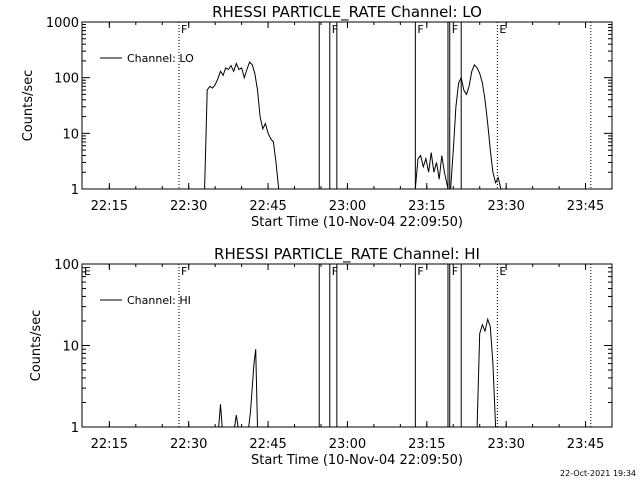 The height and width of the screenshot is (480, 640). Describe the element at coordinates (598, 473) in the screenshot. I see `timestamp: 22-Oct-2021 19:34` at that location.